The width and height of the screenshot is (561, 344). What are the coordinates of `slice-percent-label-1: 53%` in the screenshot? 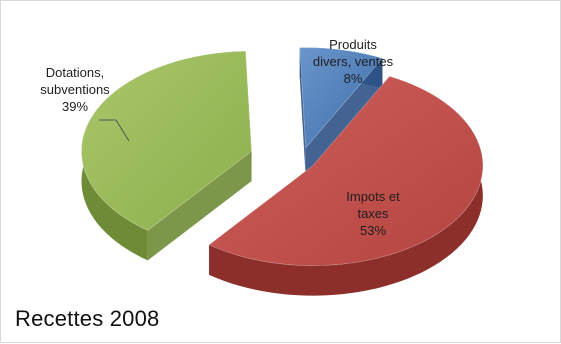 It's located at (373, 230).